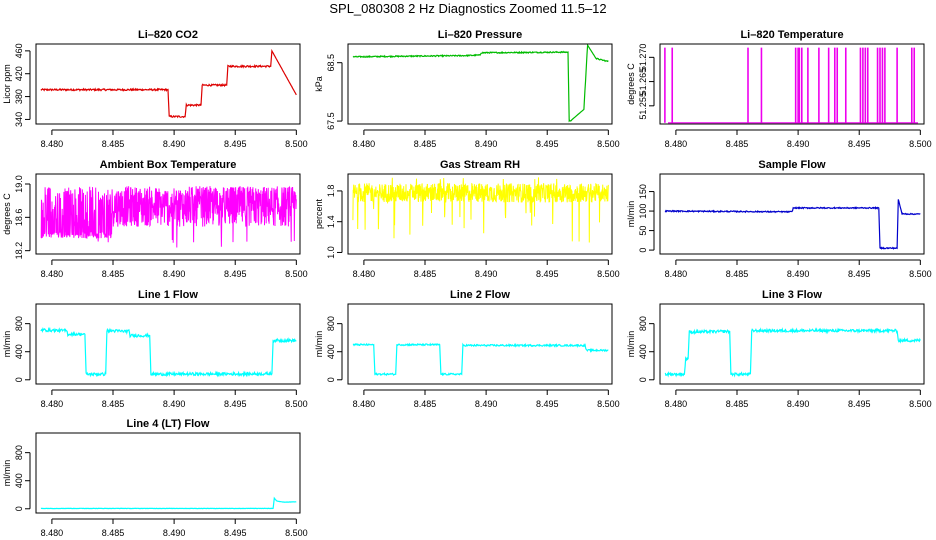  I want to click on y-tick-label: 340, so click(19, 119).